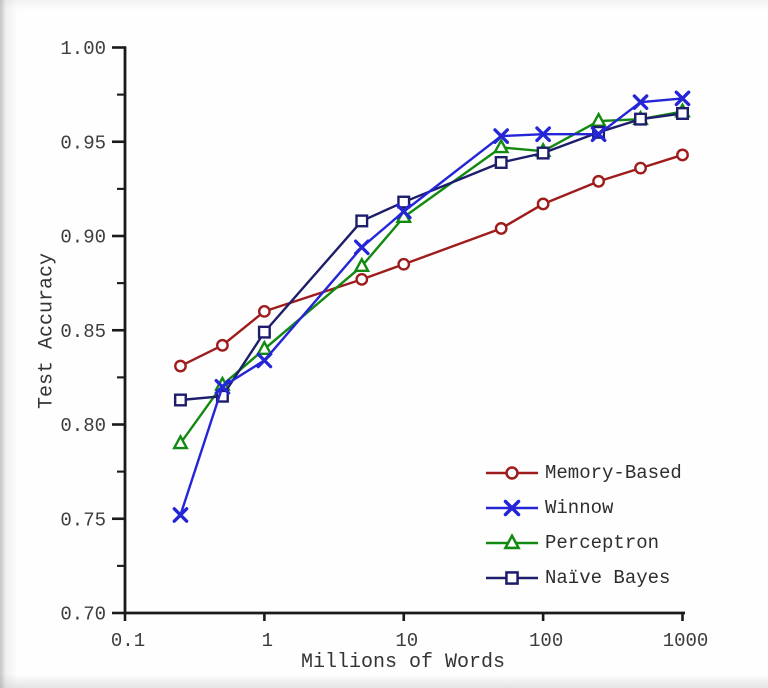 The image size is (768, 688). Describe the element at coordinates (83, 143) in the screenshot. I see `y-tick-label: 0.95` at that location.